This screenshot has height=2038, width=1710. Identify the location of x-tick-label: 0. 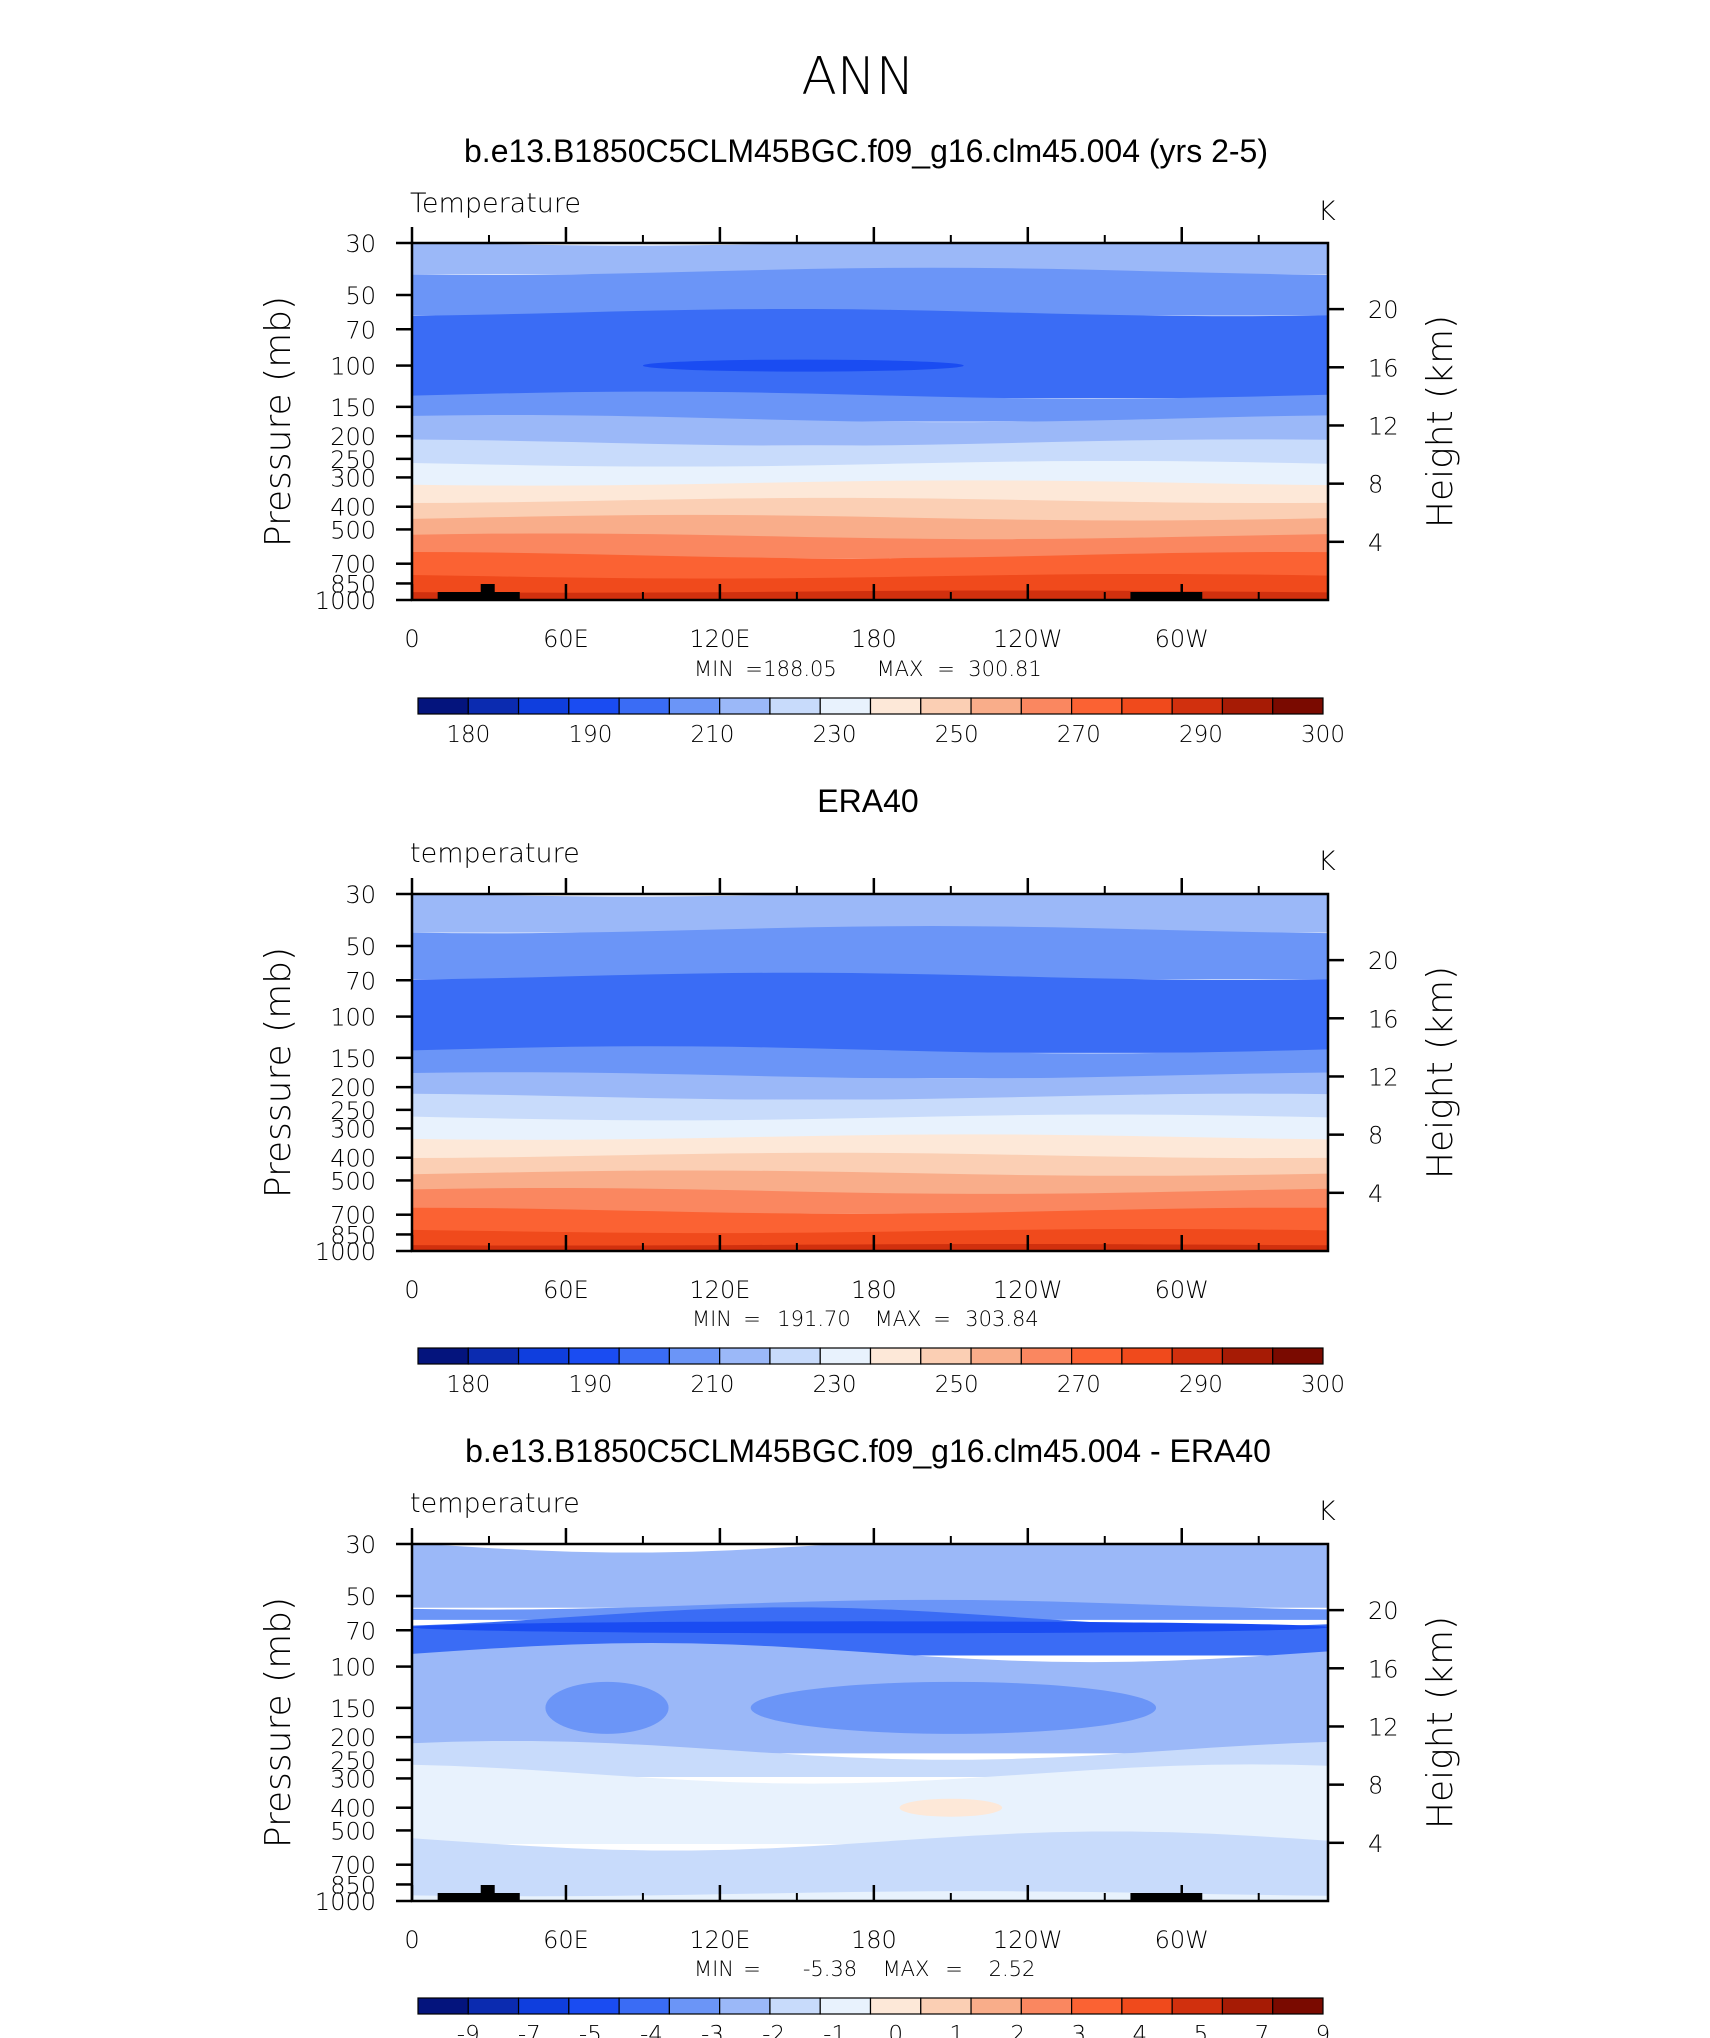
(411, 639).